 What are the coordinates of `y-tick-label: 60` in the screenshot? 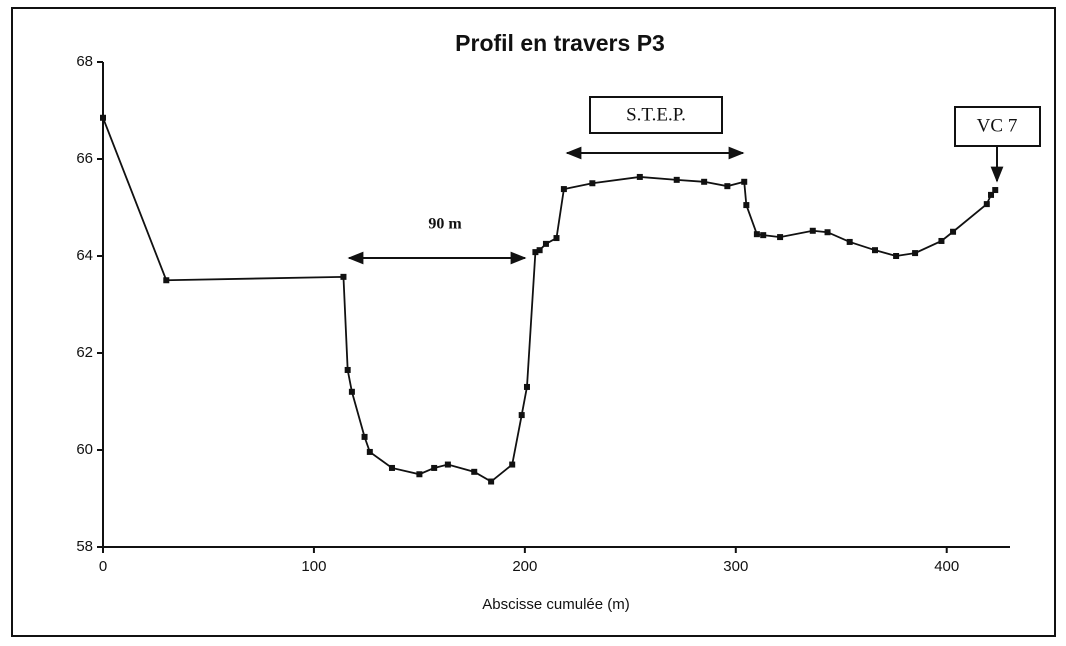 It's located at (84, 449).